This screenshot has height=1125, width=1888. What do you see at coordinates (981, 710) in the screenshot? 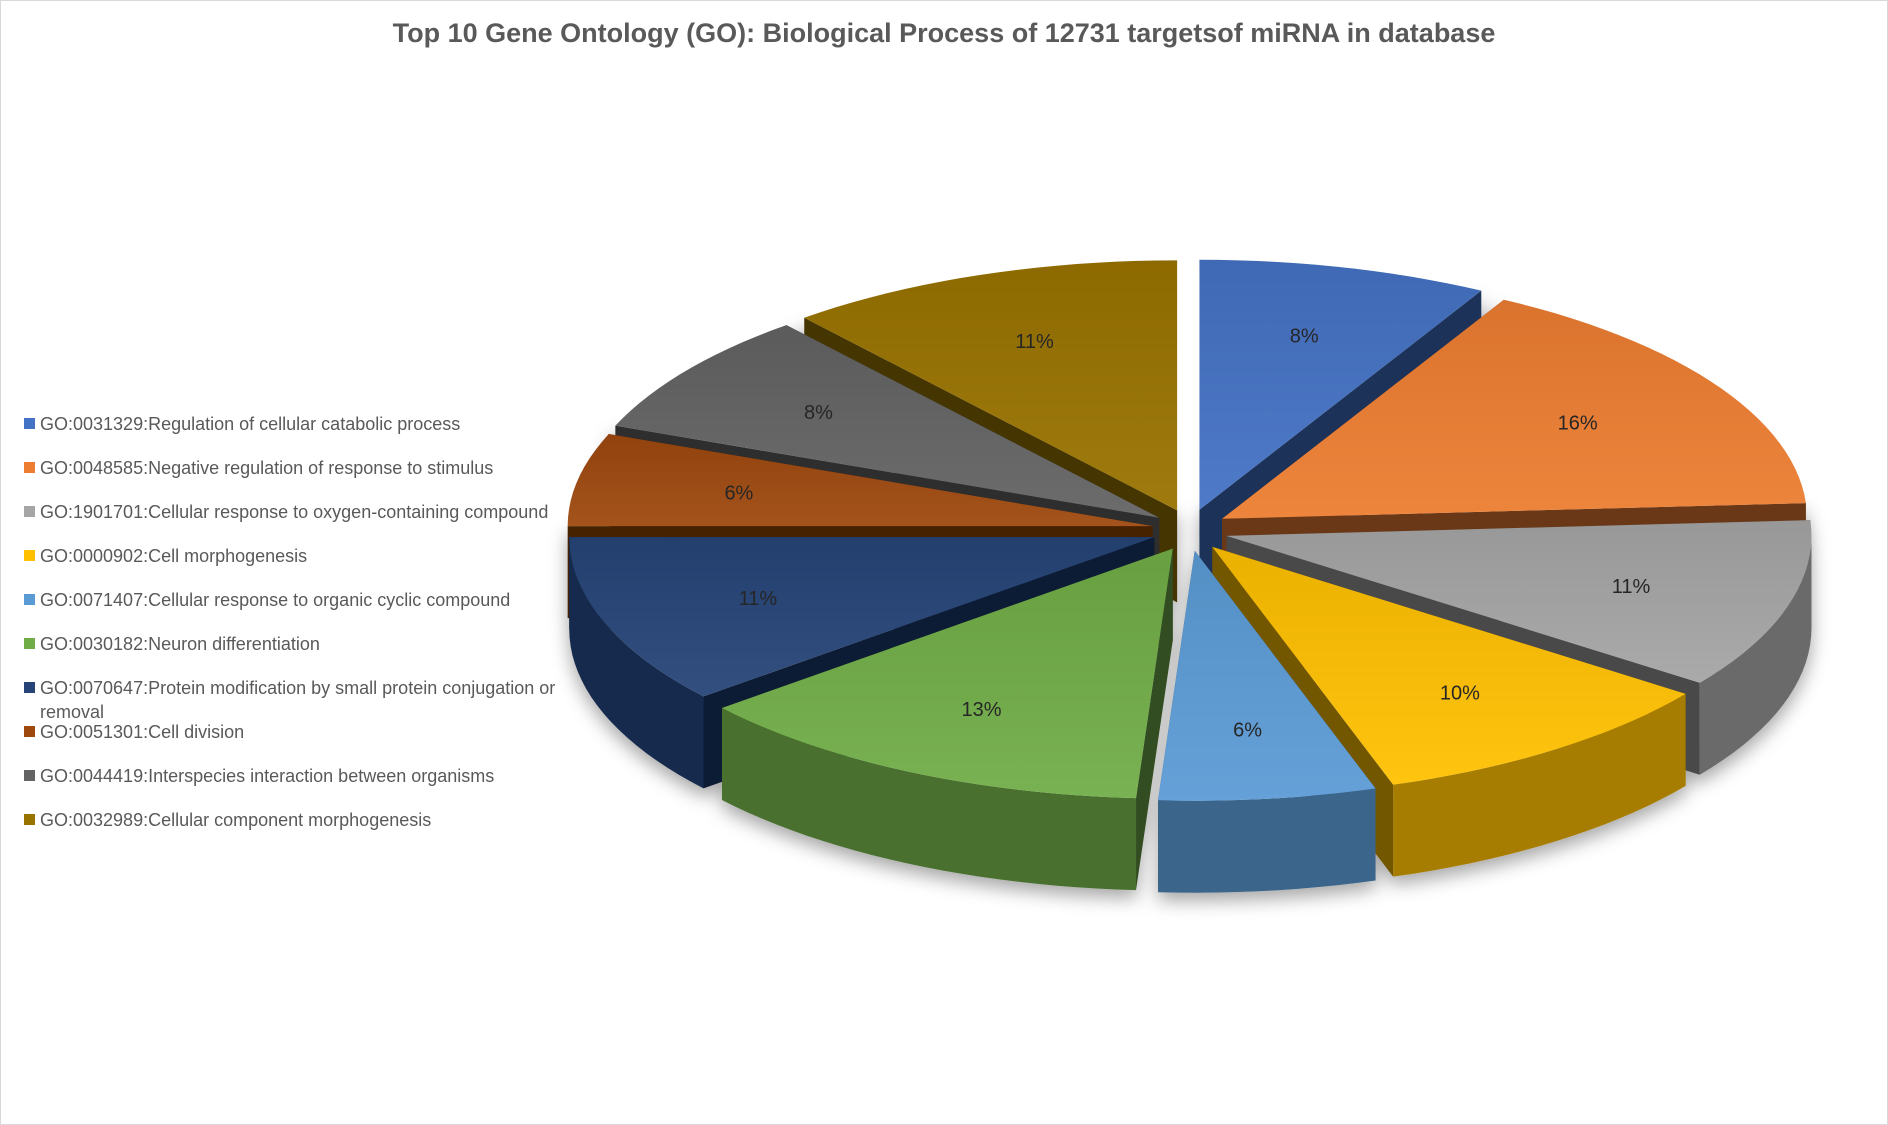
I see `data-label: 13%` at bounding box center [981, 710].